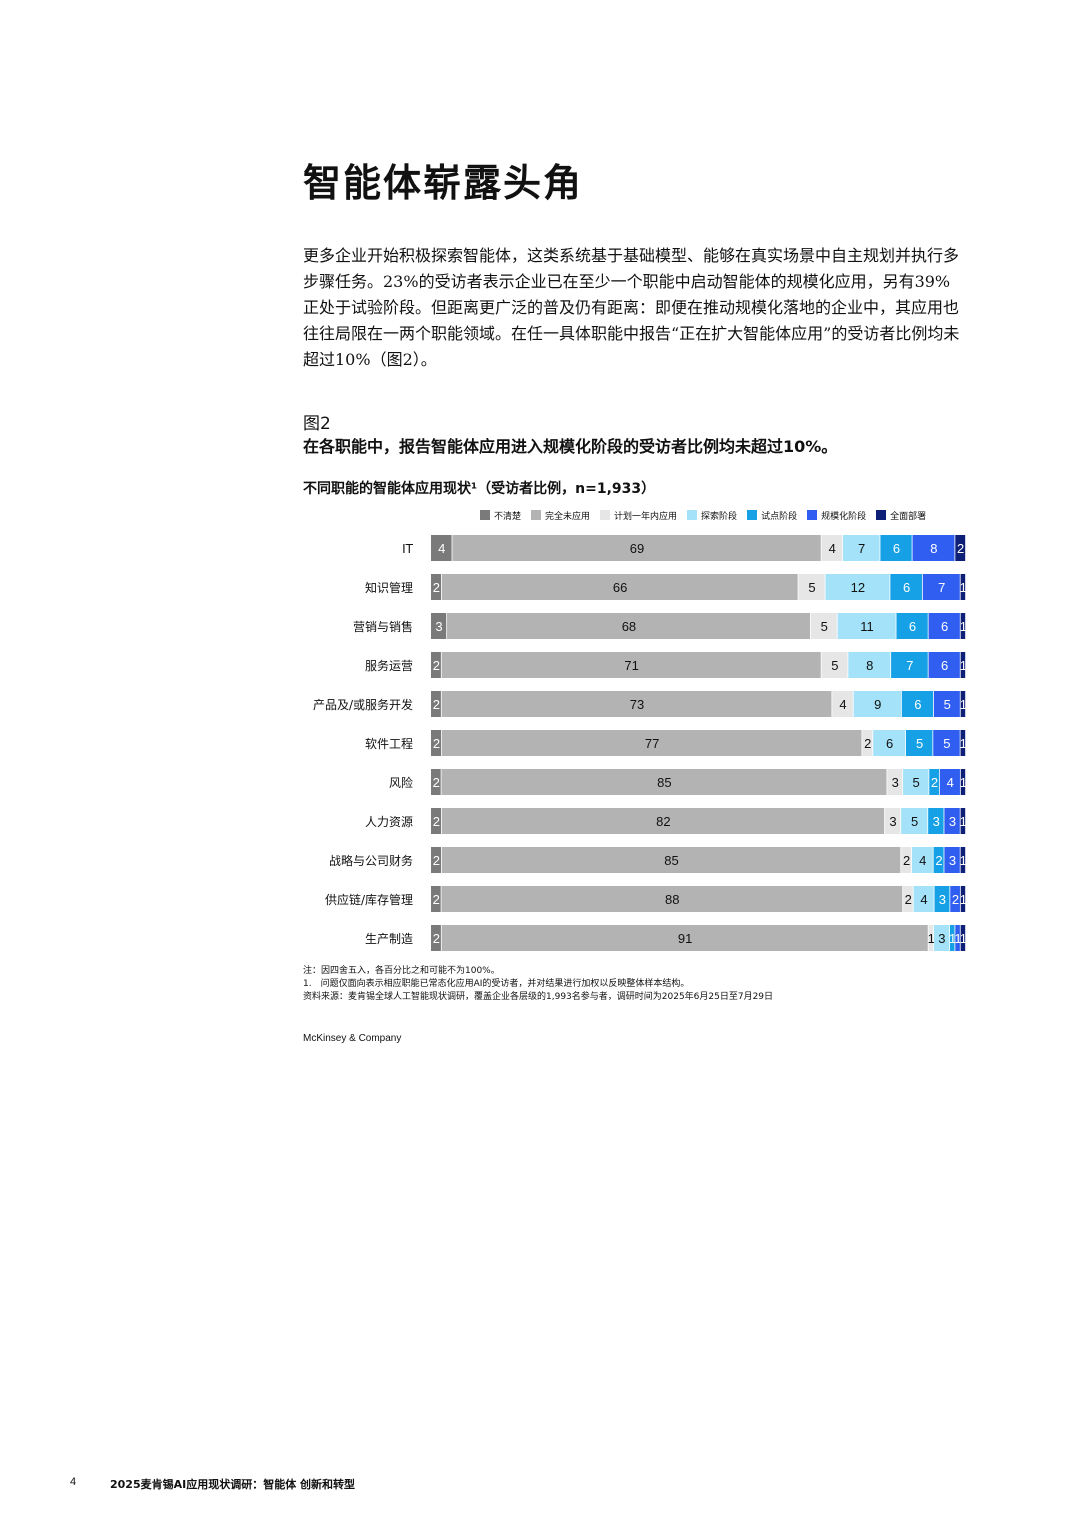 The image size is (1080, 1527). Describe the element at coordinates (317, 424) in the screenshot. I see `figure-label: 图2` at that location.